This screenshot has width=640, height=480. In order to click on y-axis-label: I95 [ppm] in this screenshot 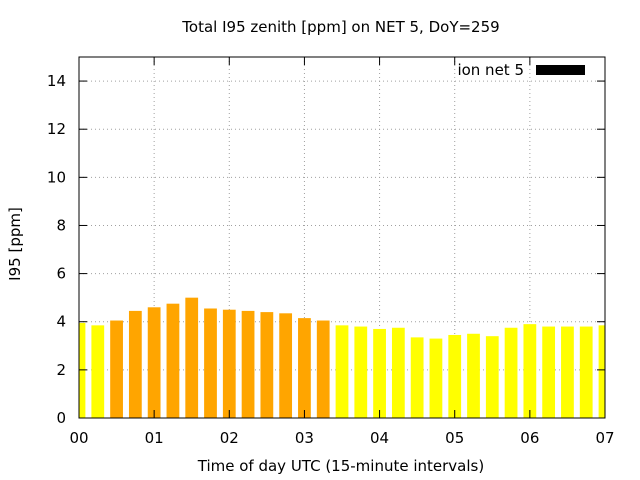, I will do `click(15, 244)`.